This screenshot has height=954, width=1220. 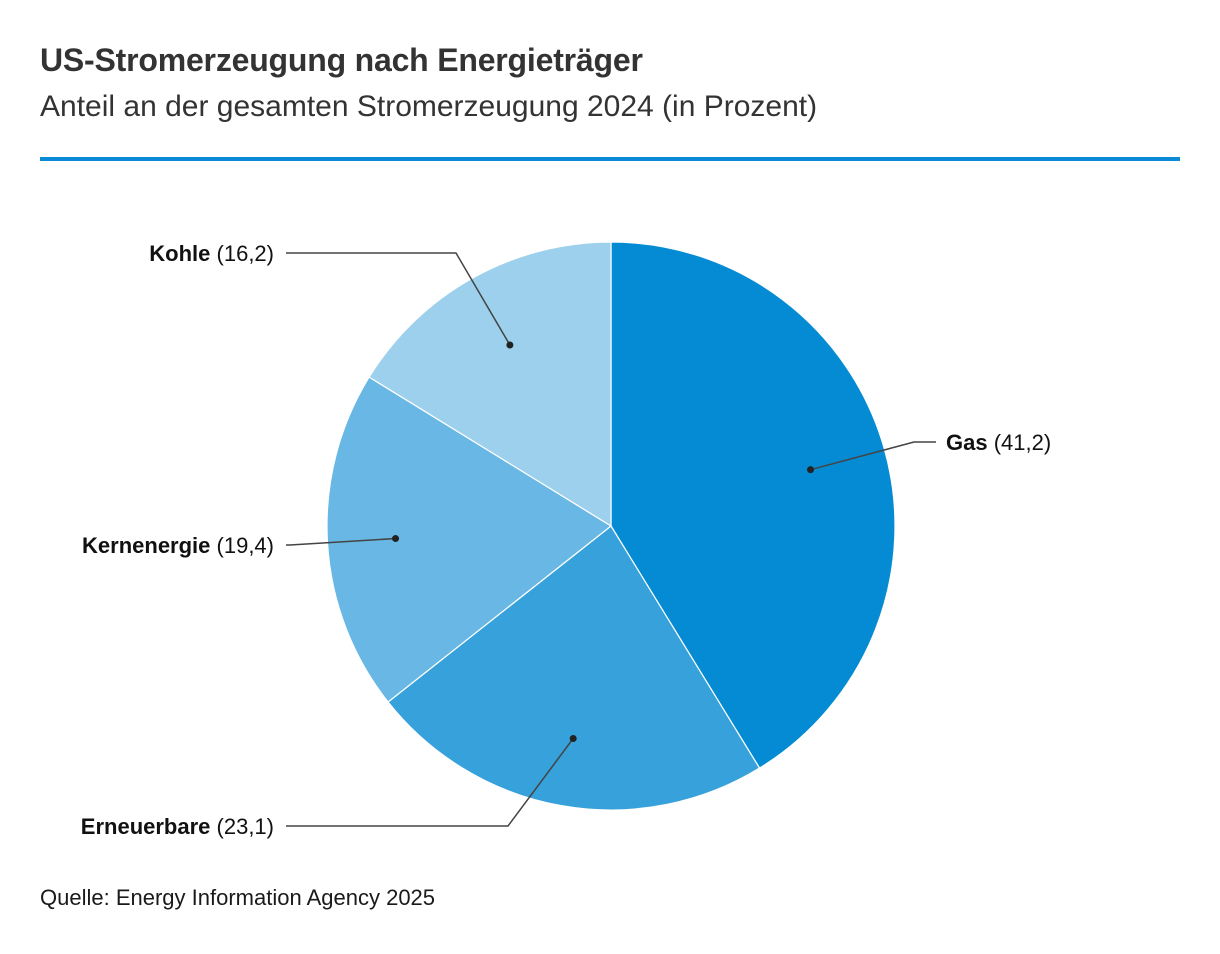 What do you see at coordinates (146, 826) in the screenshot?
I see `slice-label-name: Erneuerbare` at bounding box center [146, 826].